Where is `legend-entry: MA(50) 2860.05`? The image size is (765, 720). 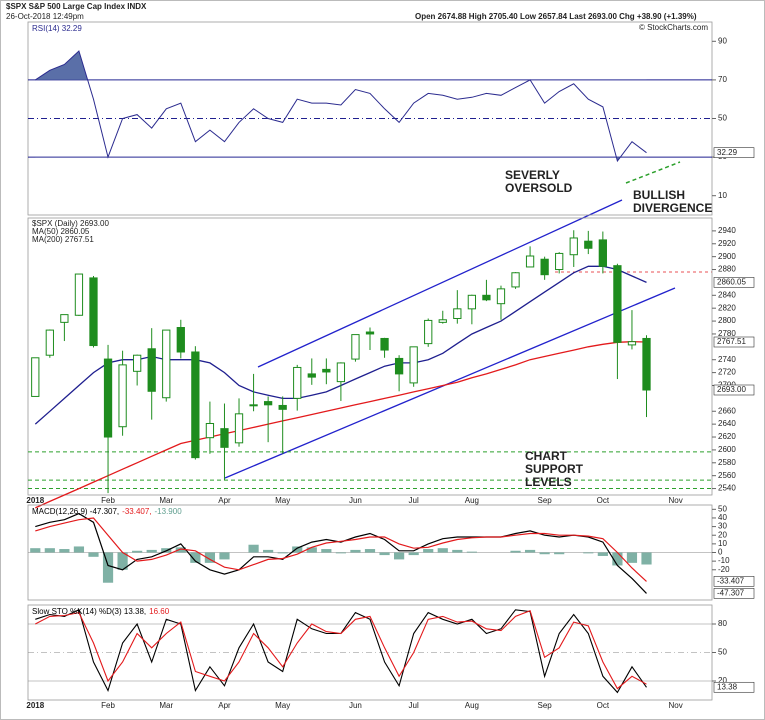 legend-entry: MA(50) 2860.05 is located at coordinates (61, 231).